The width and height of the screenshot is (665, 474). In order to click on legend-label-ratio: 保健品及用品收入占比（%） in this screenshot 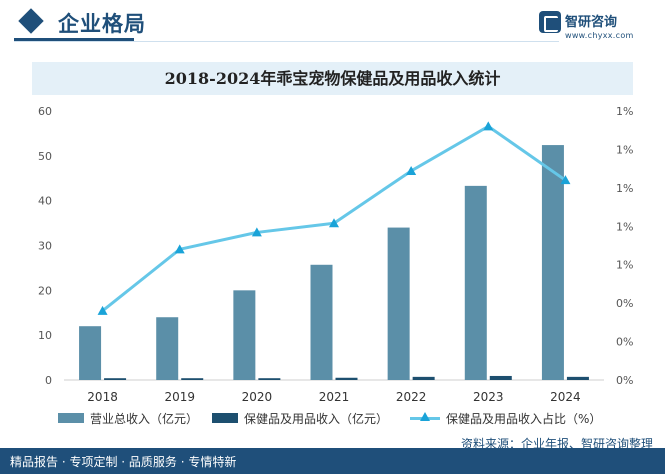, I will do `click(524, 418)`.